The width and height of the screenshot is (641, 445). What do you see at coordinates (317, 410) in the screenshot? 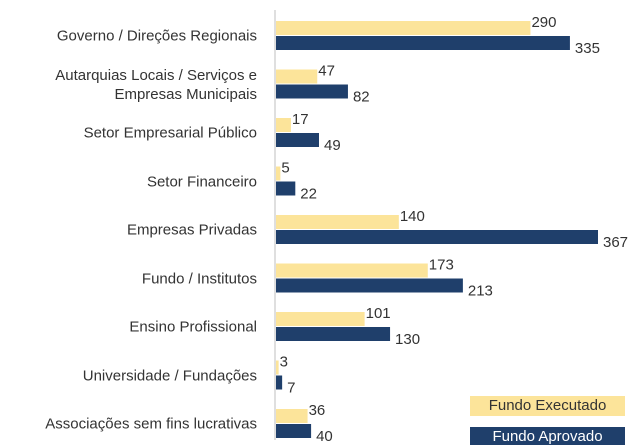
I see `value-label: 36` at bounding box center [317, 410].